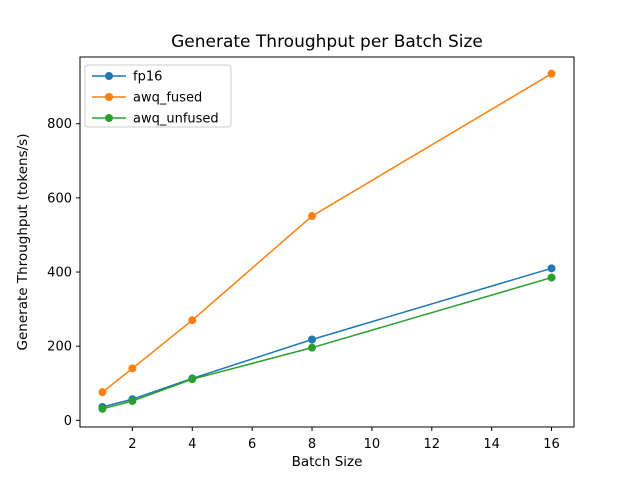 This screenshot has height=480, width=640. I want to click on legend-box, so click(158, 96).